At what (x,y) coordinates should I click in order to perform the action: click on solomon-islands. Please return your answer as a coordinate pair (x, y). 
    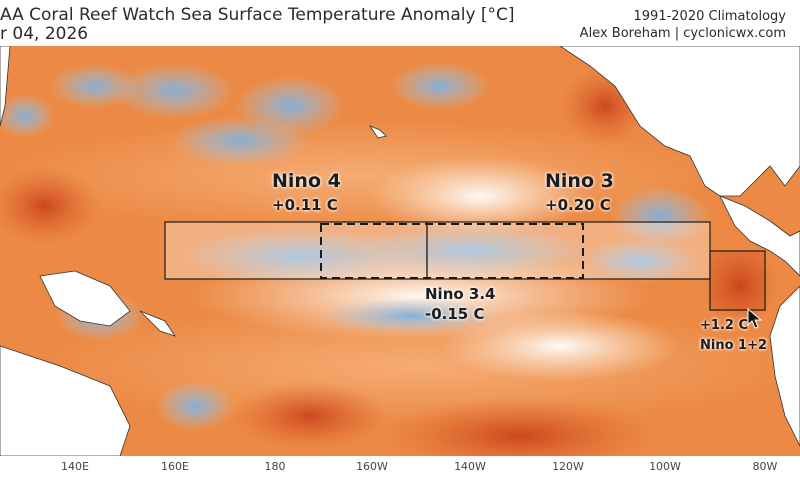
    Looking at the image, I should click on (157, 323).